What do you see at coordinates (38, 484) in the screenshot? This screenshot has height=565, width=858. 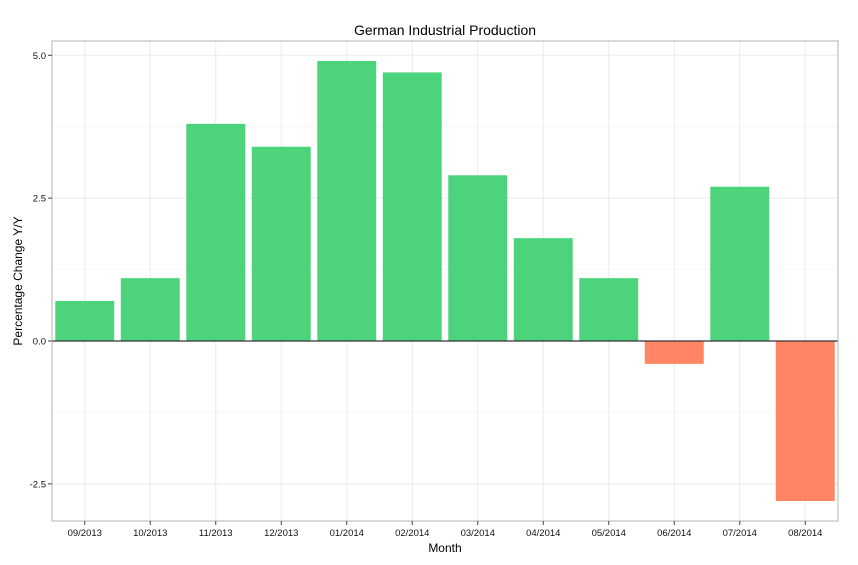 I see `y-tick-label: -2.5` at bounding box center [38, 484].